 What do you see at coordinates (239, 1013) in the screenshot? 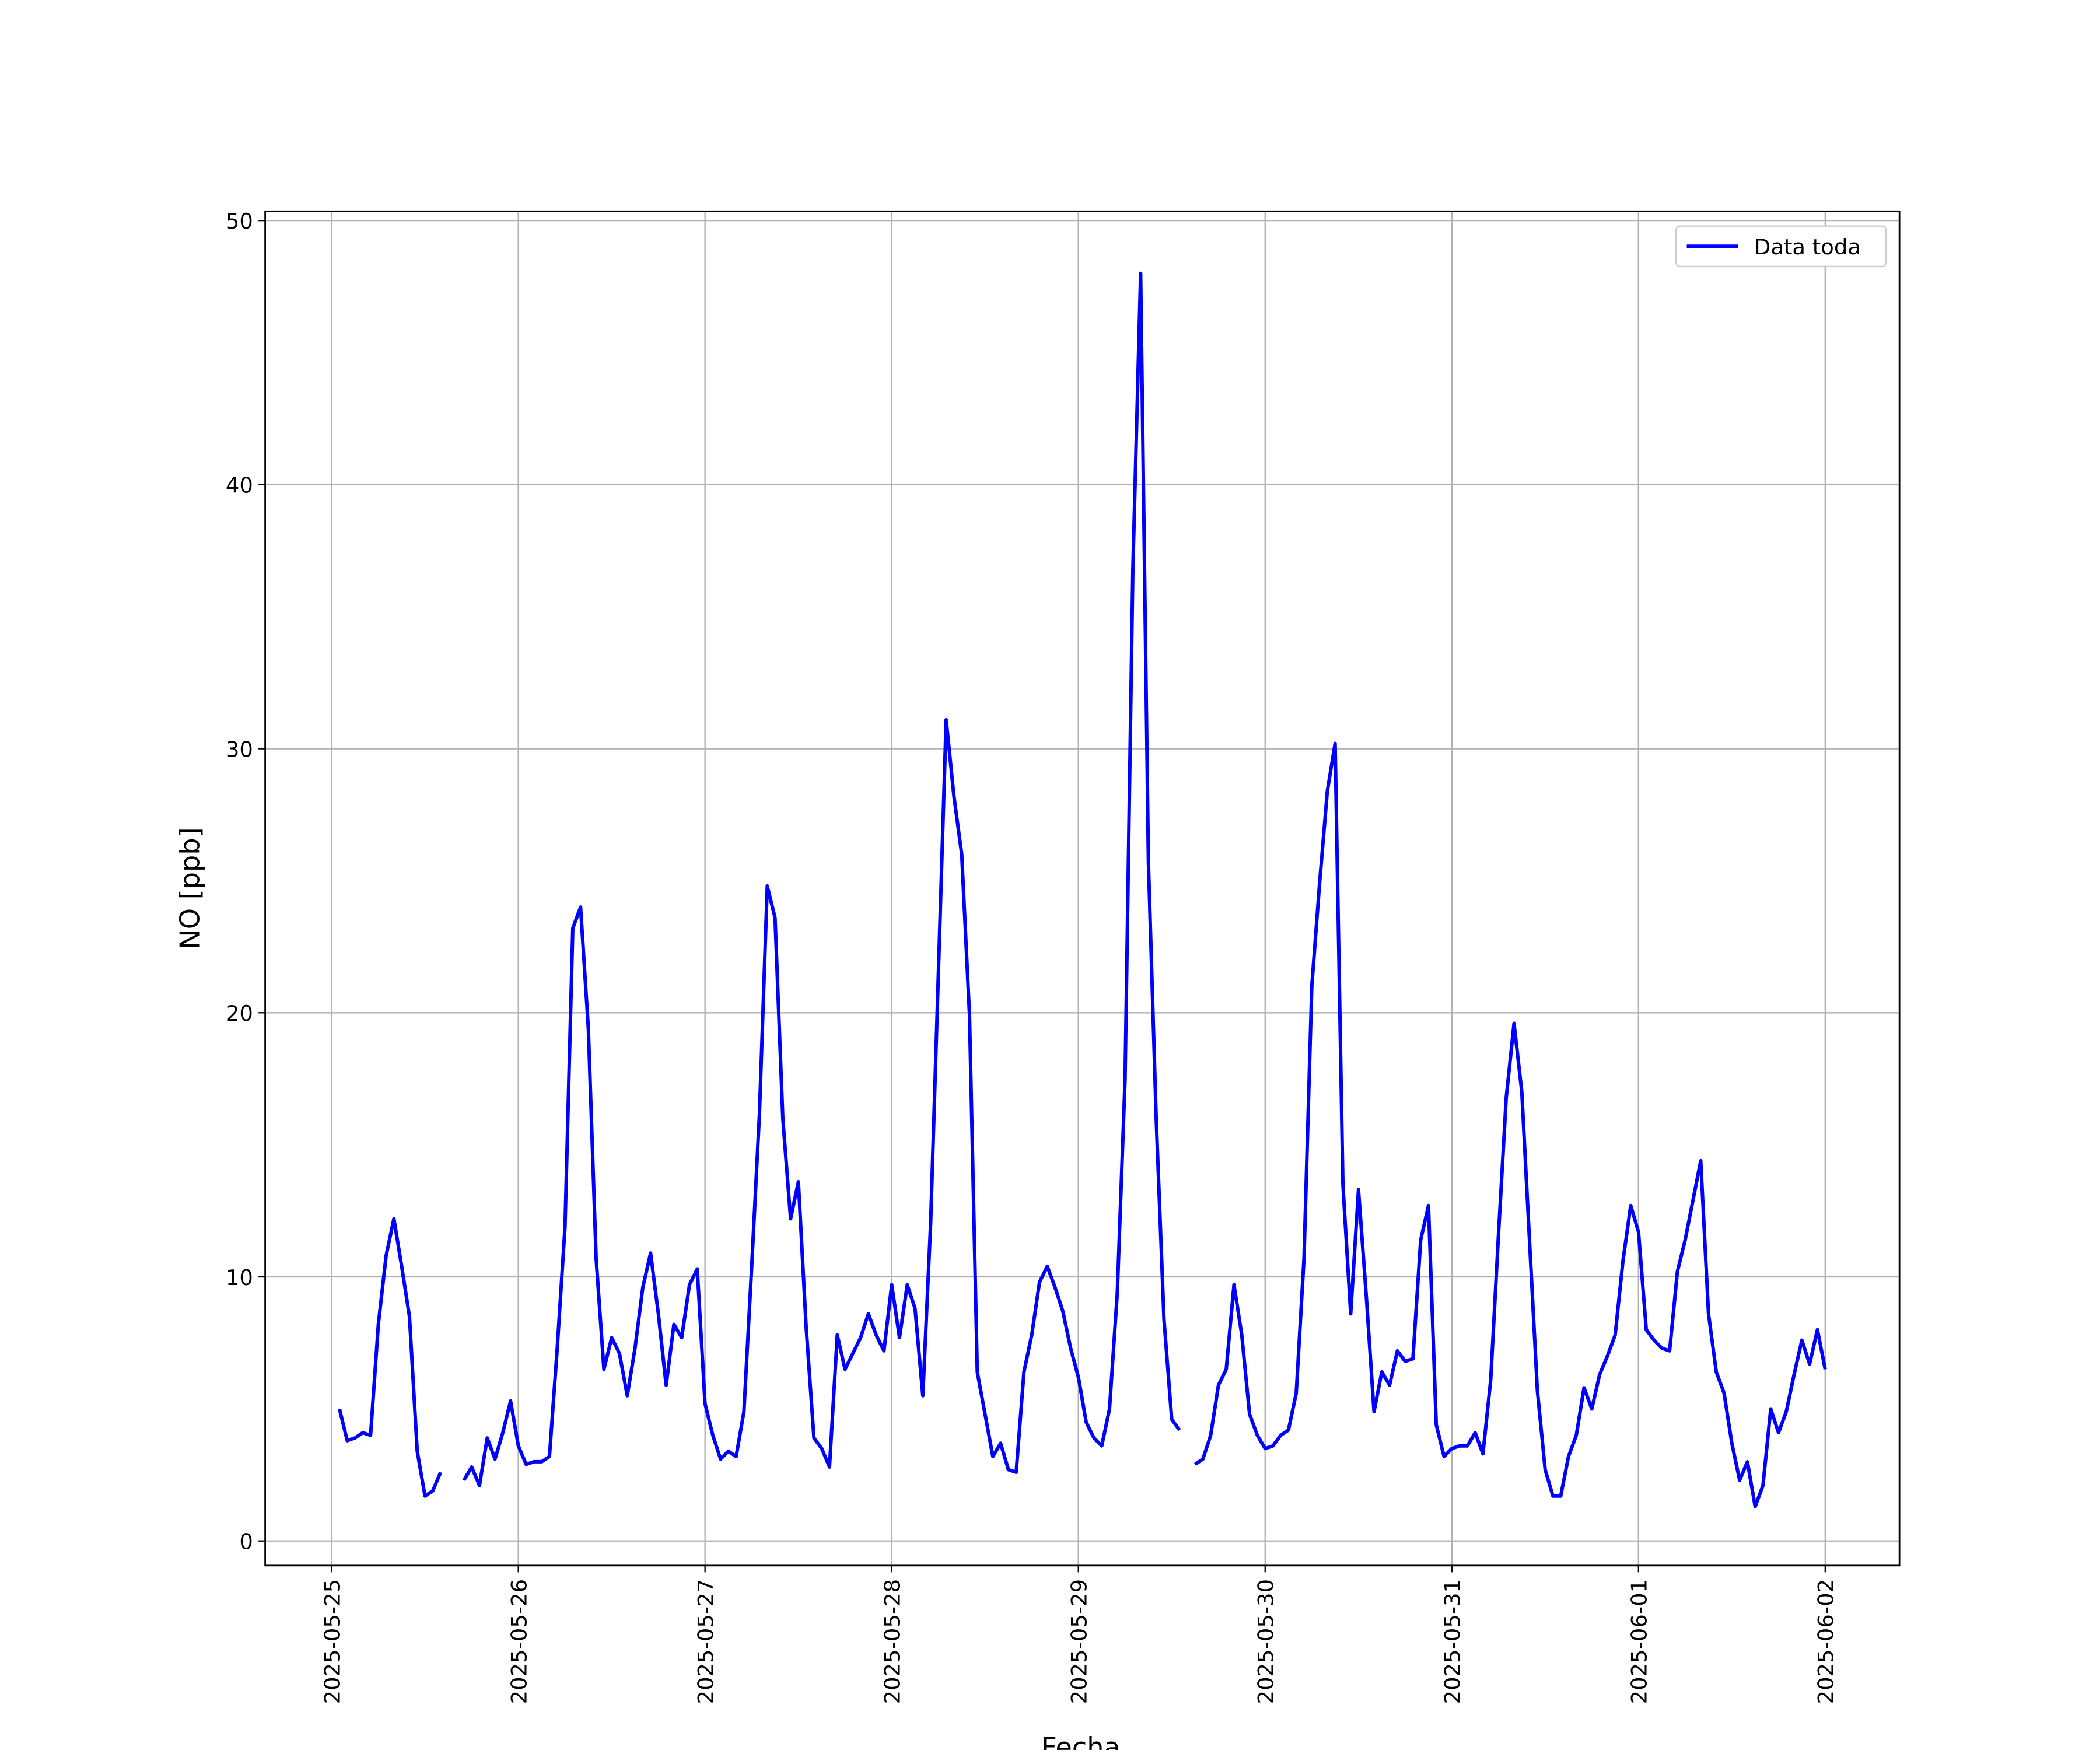
I see `y-tick-label: 20` at bounding box center [239, 1013].